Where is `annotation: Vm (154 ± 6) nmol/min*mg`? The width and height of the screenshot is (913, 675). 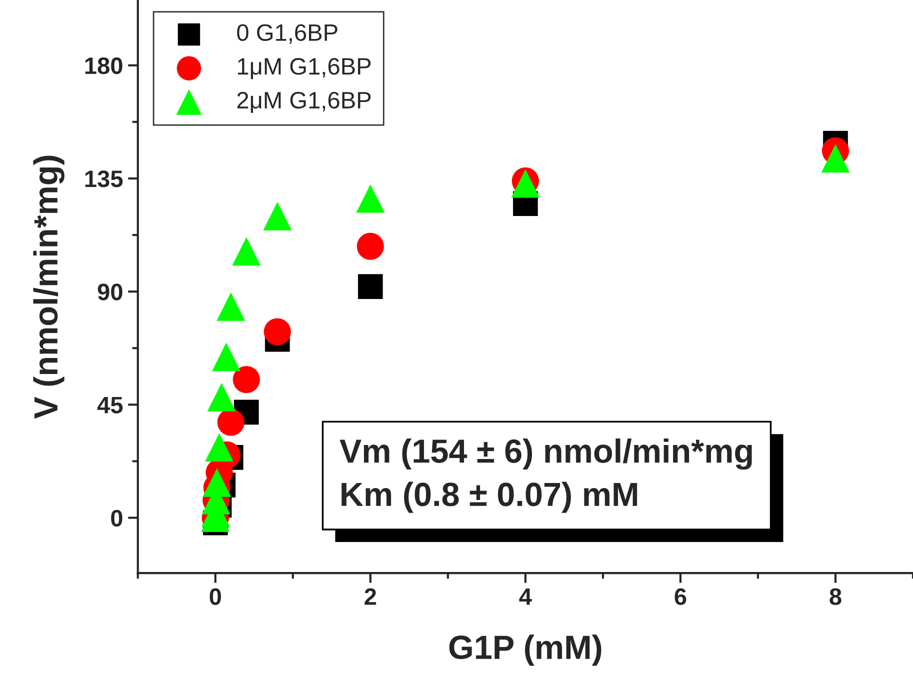
annotation: Vm (154 ± 6) nmol/min*mg is located at coordinates (546, 454).